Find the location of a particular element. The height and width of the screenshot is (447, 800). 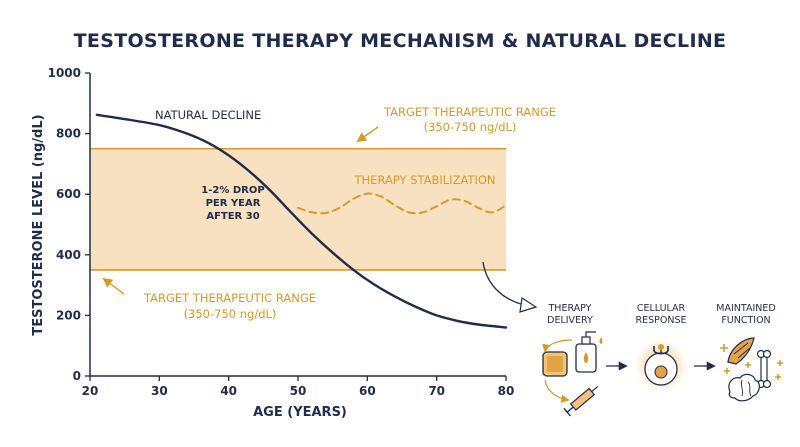

therapeutic-range-band is located at coordinates (298, 209).